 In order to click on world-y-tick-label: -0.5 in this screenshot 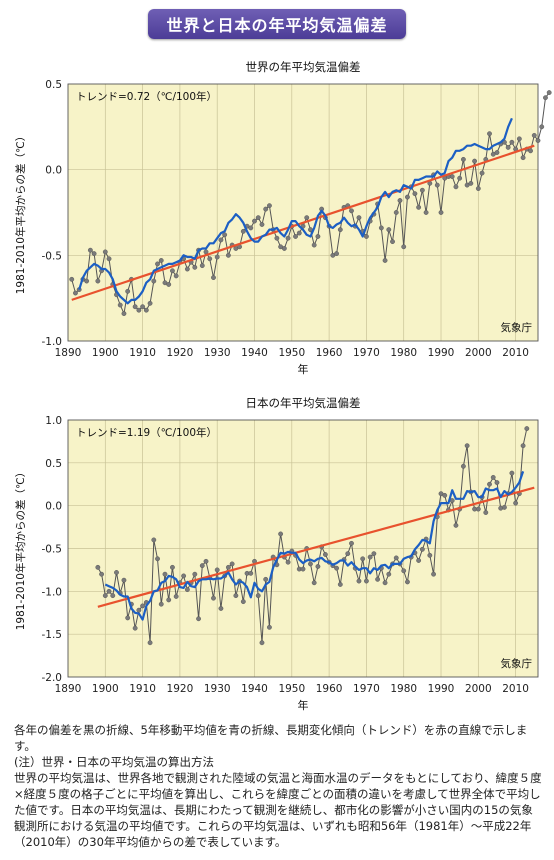, I will do `click(52, 256)`.